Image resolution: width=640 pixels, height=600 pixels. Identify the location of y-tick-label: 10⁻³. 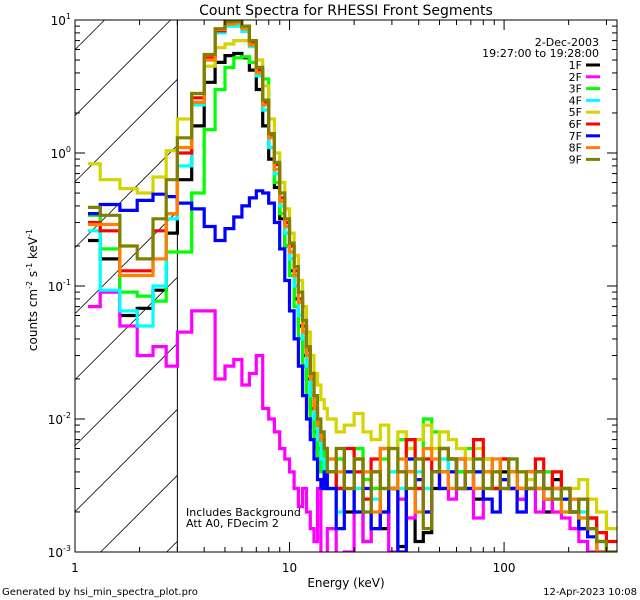
(59, 552).